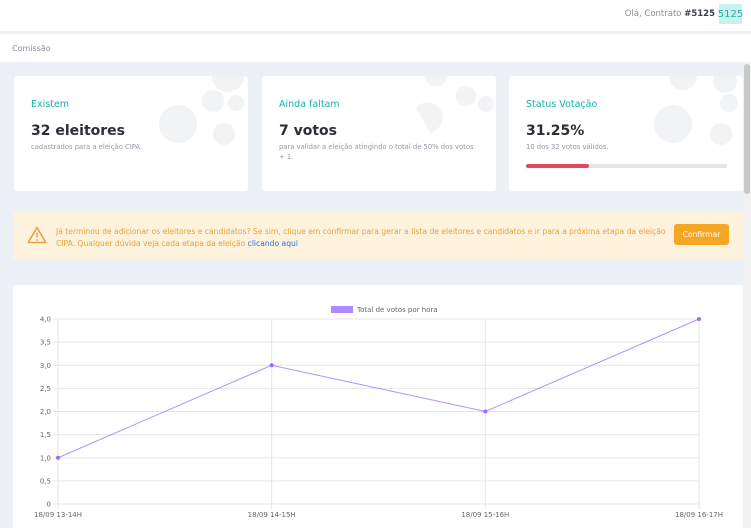 This screenshot has width=751, height=528. I want to click on contract-number: #5125, so click(699, 14).